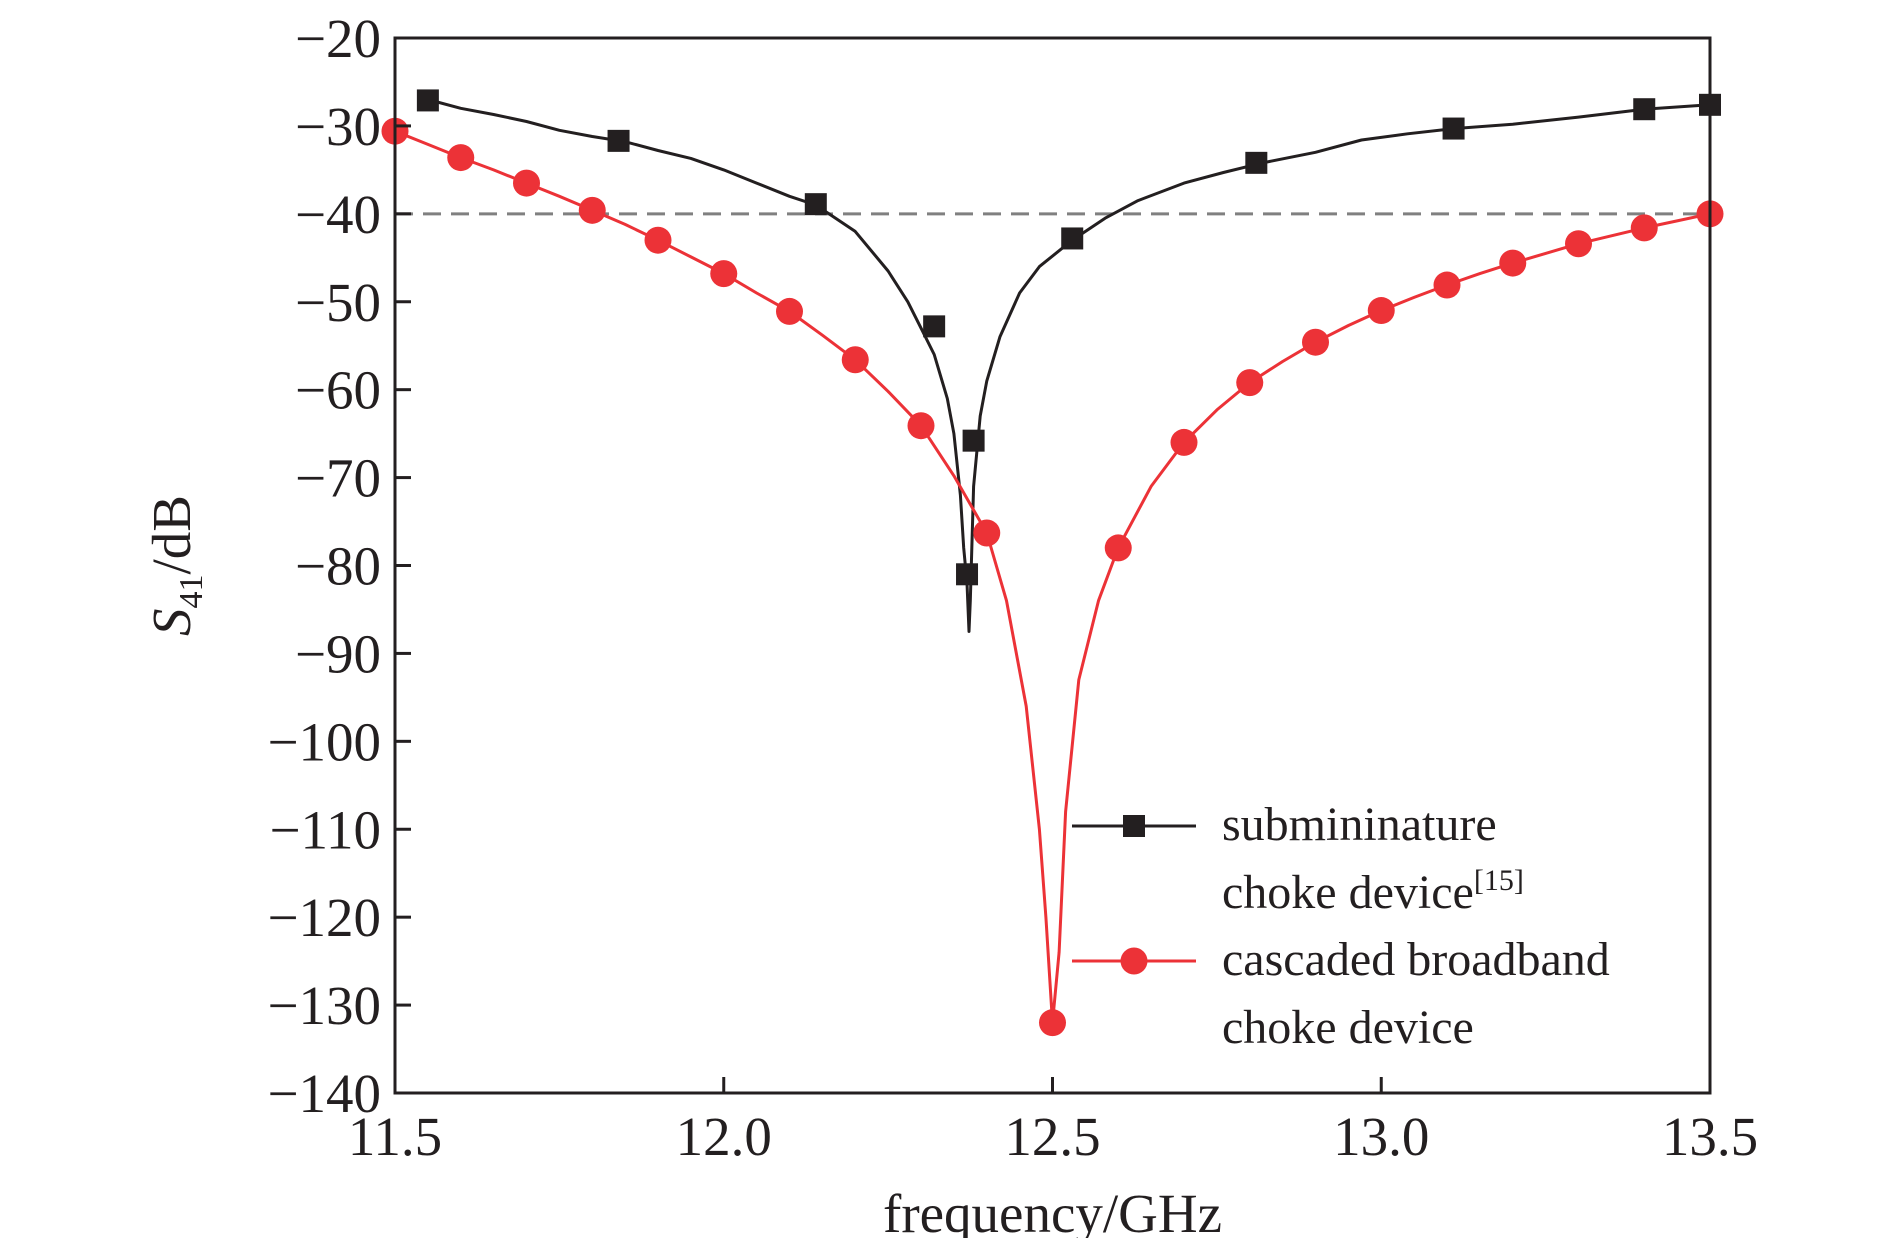 This screenshot has height=1238, width=1890. I want to click on legend-label-subminiature-line1: submininature, so click(1359, 824).